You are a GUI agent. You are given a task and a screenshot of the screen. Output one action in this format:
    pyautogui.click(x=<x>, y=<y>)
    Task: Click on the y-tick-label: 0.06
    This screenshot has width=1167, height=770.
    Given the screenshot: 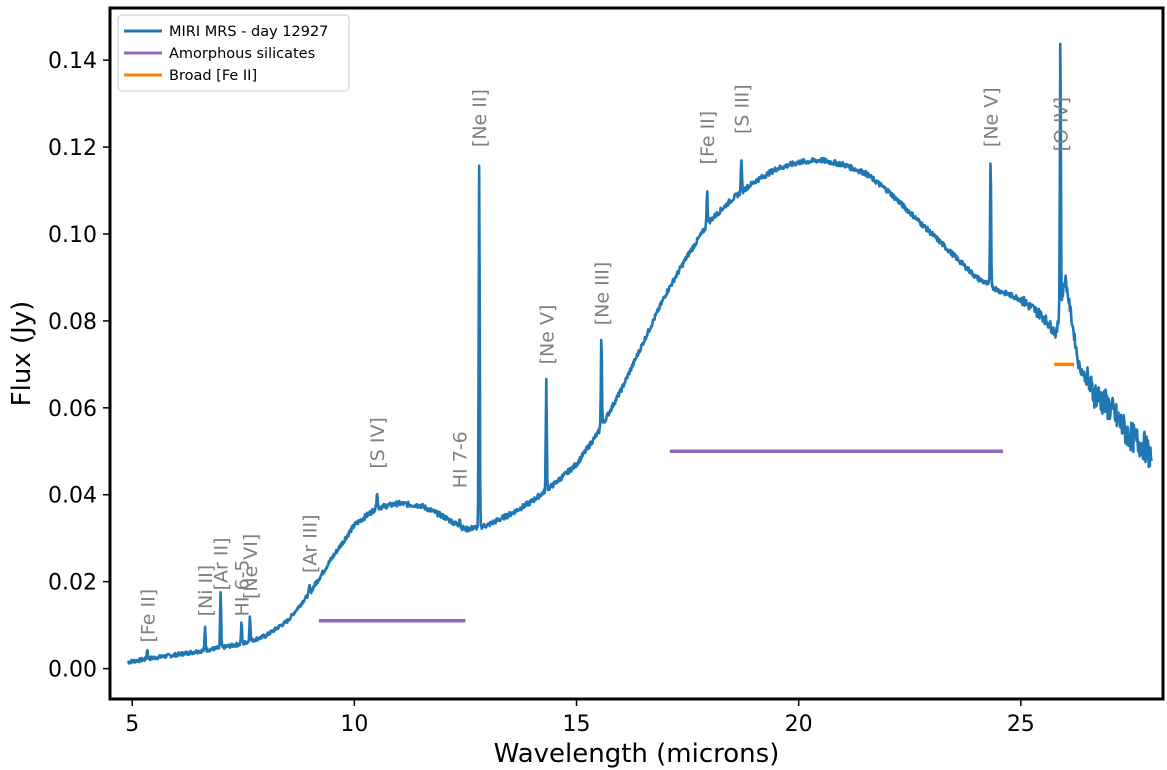 What is the action you would take?
    pyautogui.click(x=72, y=409)
    